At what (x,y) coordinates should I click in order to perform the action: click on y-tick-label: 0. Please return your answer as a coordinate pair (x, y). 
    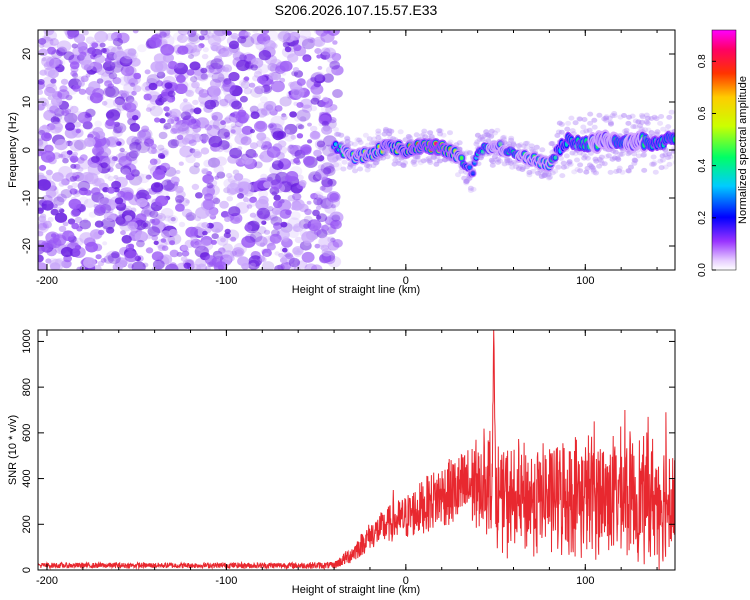
    Looking at the image, I should click on (27, 570).